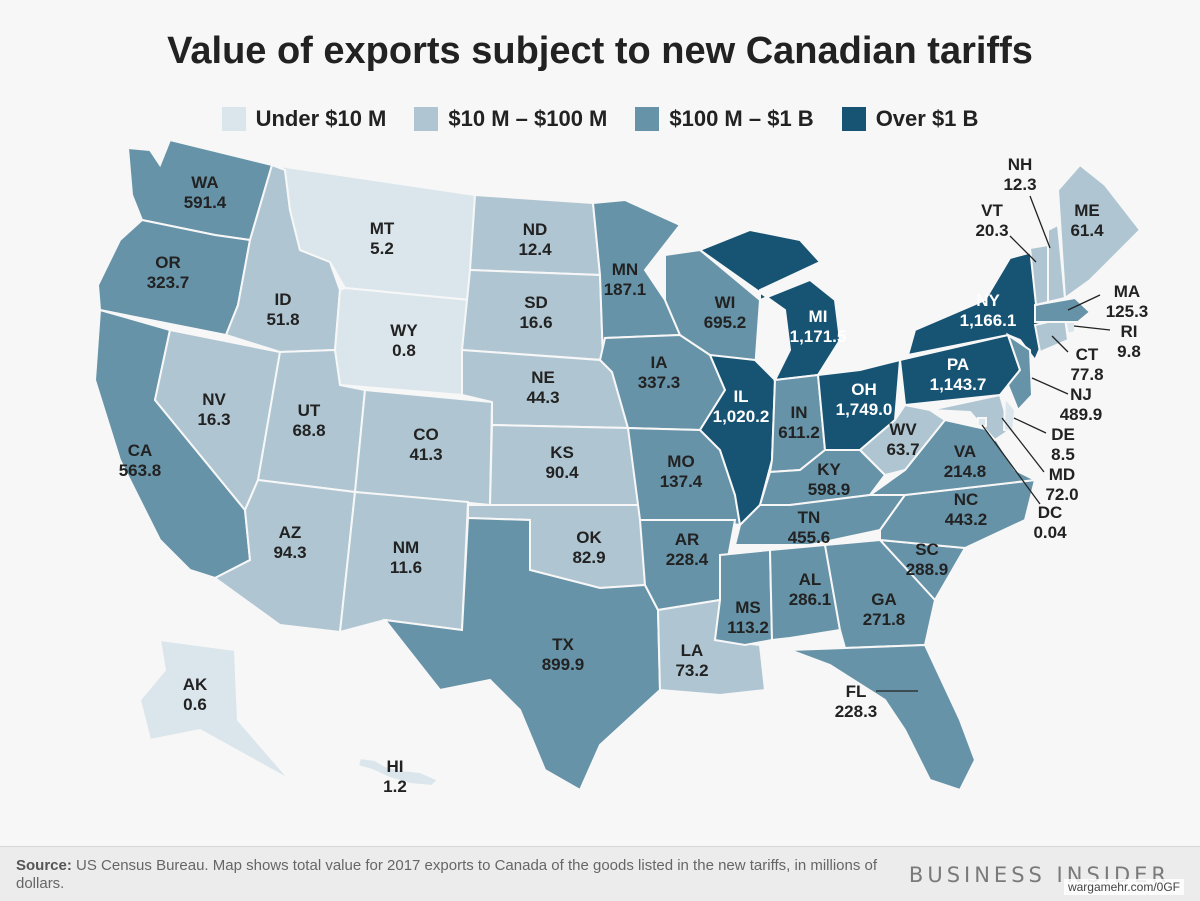 This screenshot has width=1200, height=901. What do you see at coordinates (395, 786) in the screenshot?
I see `state-value-hi: 1.2` at bounding box center [395, 786].